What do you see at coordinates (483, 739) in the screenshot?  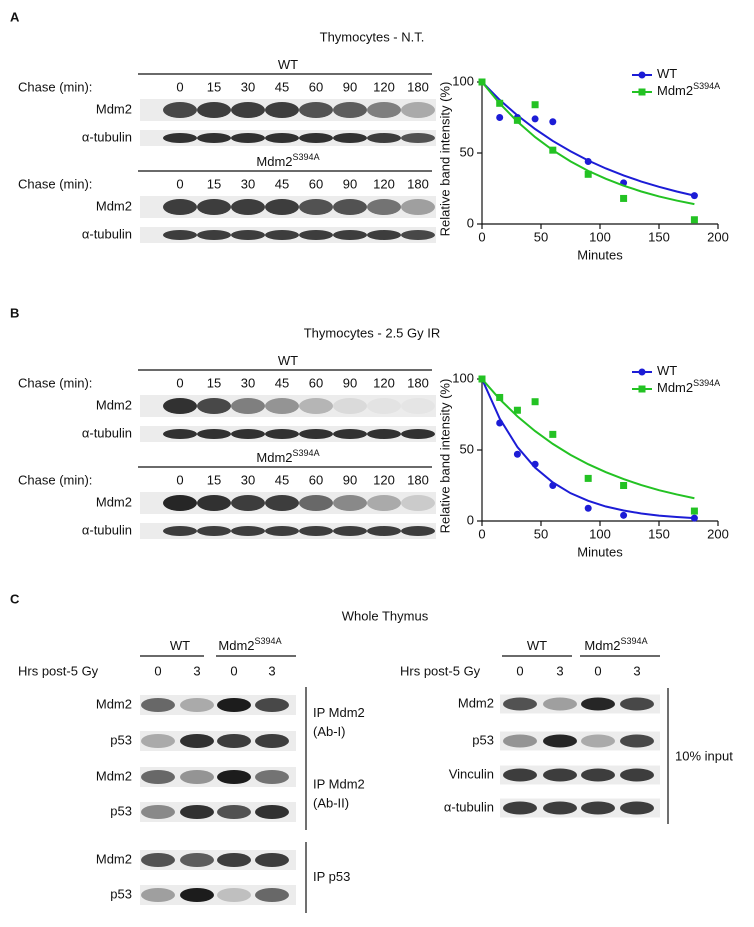 I see `row-label: p53` at bounding box center [483, 739].